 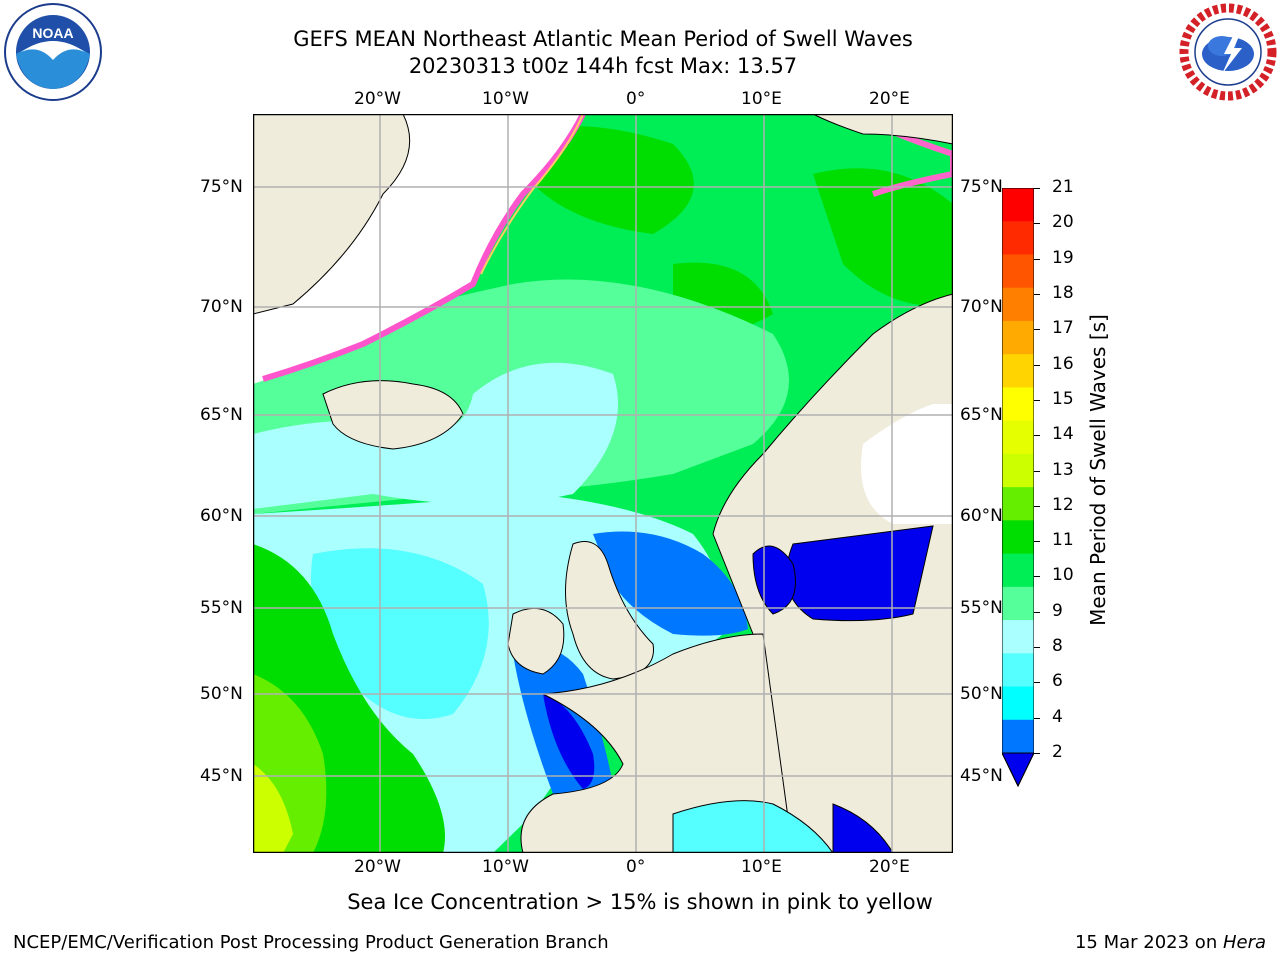 What do you see at coordinates (221, 776) in the screenshot?
I see `lat-label-left: 45°N` at bounding box center [221, 776].